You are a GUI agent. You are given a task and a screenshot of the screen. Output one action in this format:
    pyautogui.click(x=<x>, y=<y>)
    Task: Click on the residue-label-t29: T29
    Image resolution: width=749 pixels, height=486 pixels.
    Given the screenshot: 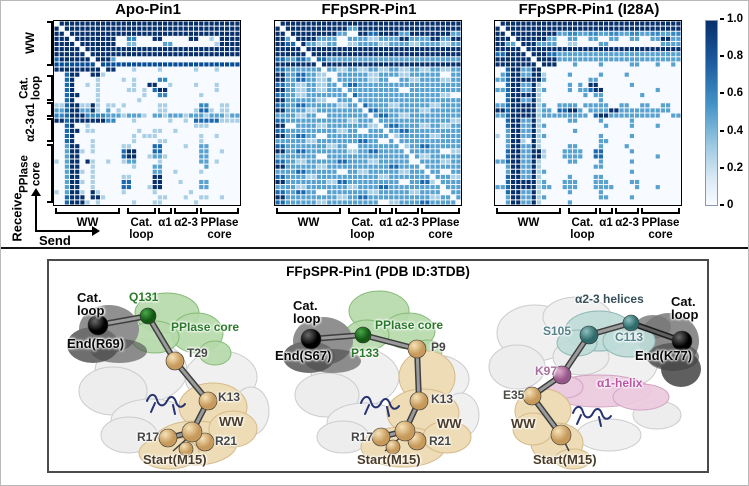 What is the action you would take?
    pyautogui.click(x=197, y=353)
    